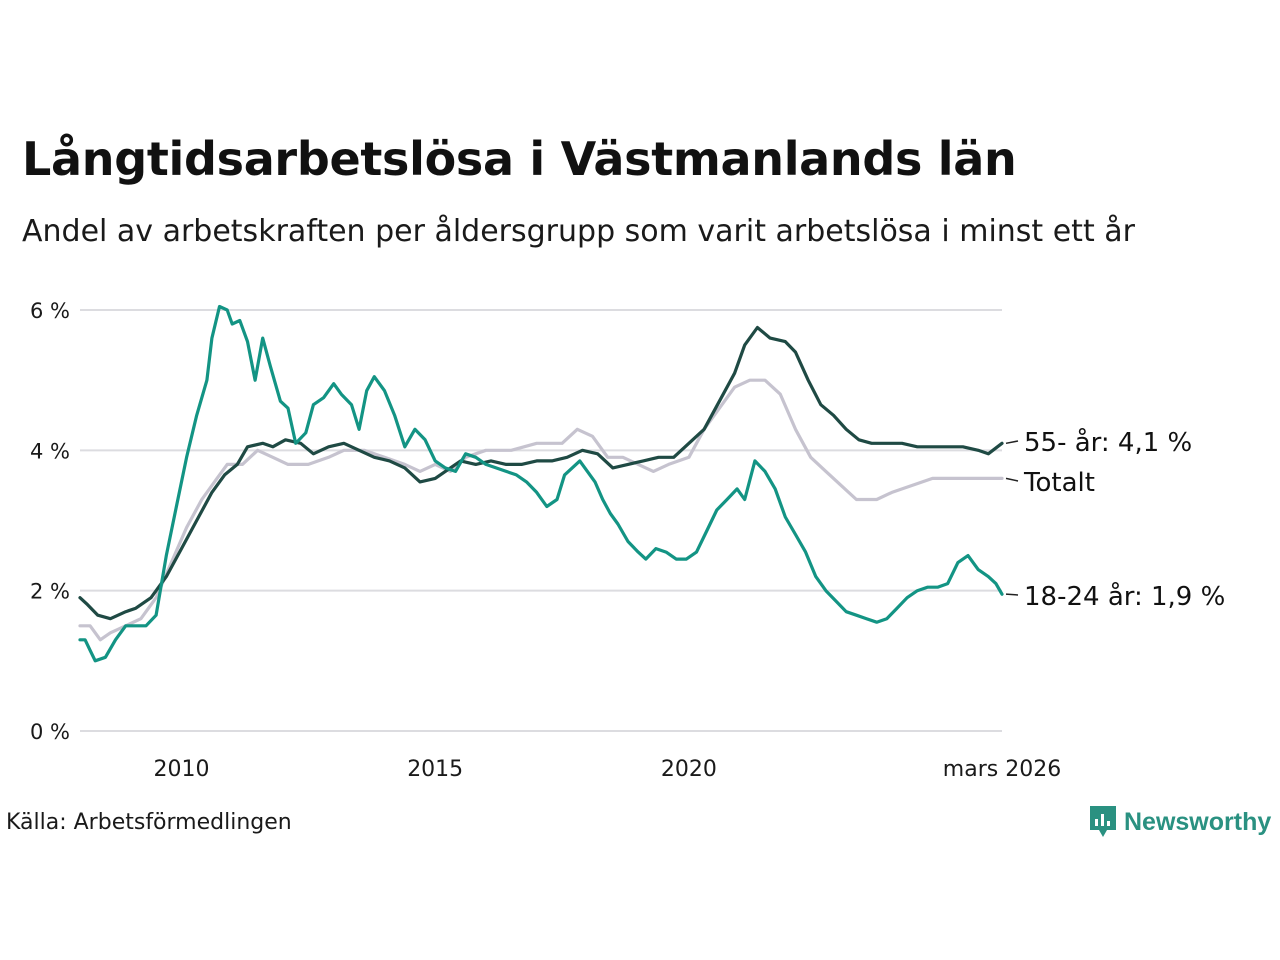  What do you see at coordinates (689, 769) in the screenshot?
I see `x-tick-label: 2020` at bounding box center [689, 769].